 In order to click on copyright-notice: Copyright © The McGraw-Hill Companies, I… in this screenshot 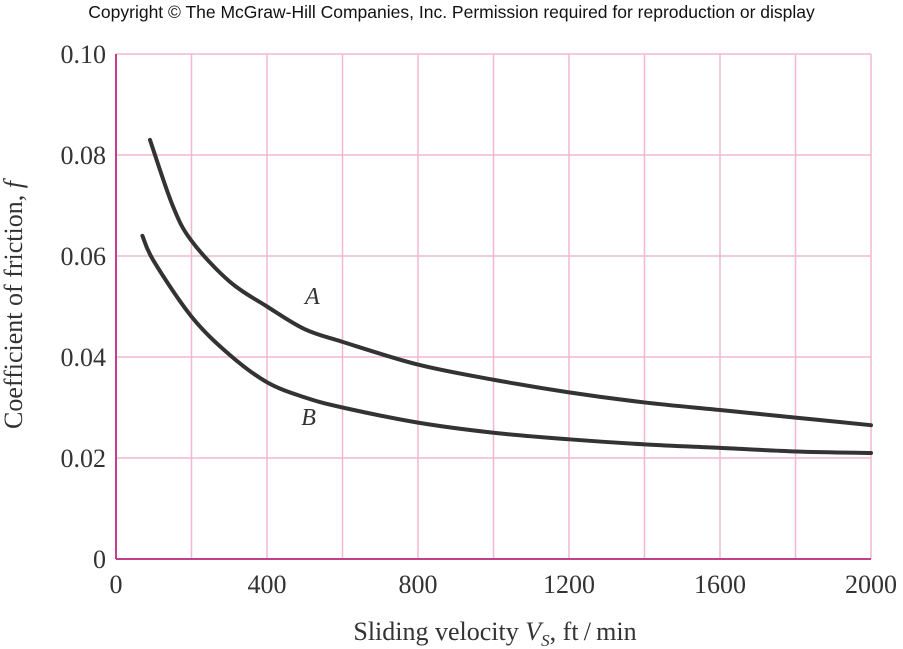, I will do `click(451, 12)`.